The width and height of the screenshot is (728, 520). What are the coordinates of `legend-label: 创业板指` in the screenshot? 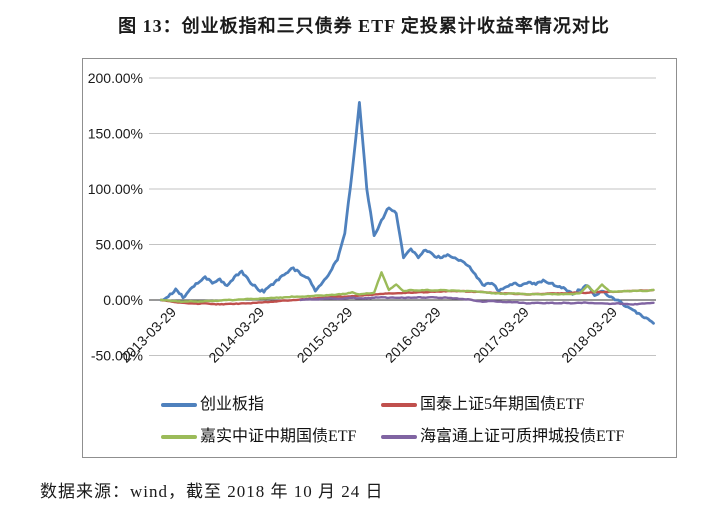 It's located at (232, 404).